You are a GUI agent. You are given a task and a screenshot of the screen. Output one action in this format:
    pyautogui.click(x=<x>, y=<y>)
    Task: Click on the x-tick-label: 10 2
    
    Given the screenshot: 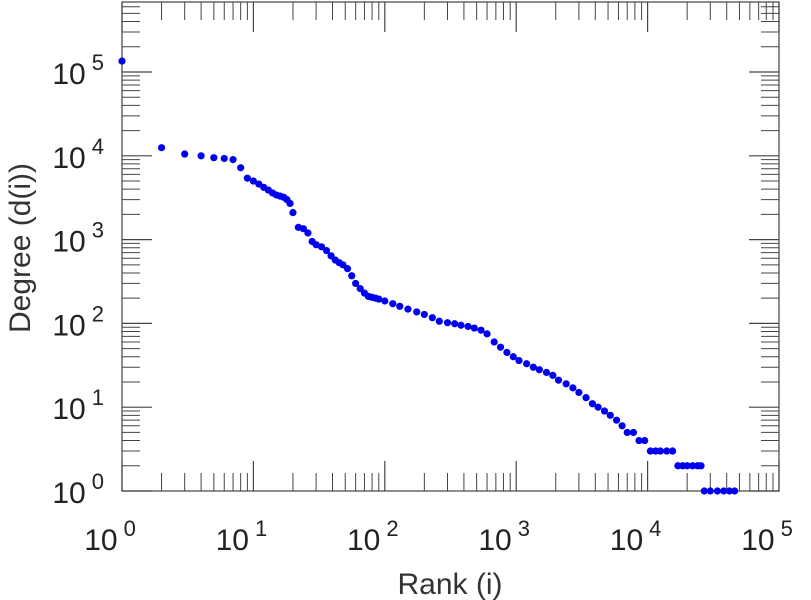 What is the action you would take?
    pyautogui.click(x=373, y=536)
    